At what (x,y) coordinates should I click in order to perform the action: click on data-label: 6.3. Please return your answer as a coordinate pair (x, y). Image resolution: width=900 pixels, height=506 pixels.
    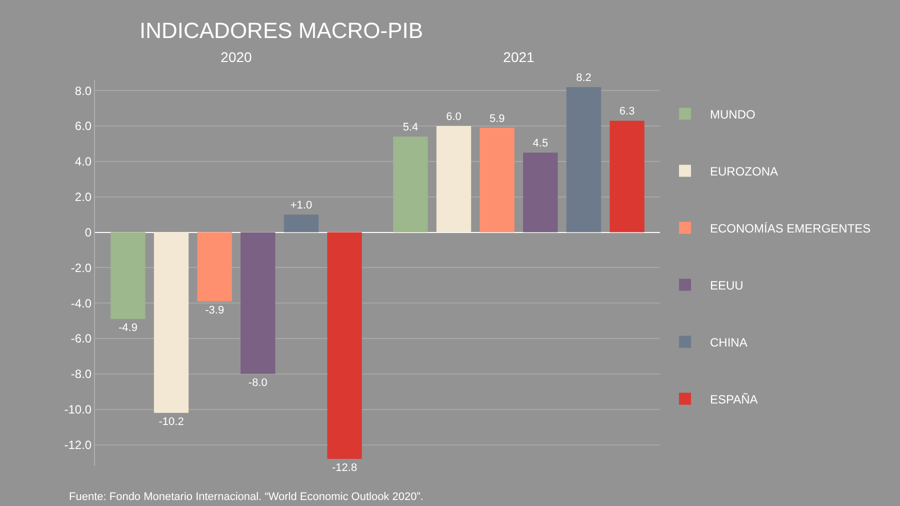
    Looking at the image, I should click on (627, 112).